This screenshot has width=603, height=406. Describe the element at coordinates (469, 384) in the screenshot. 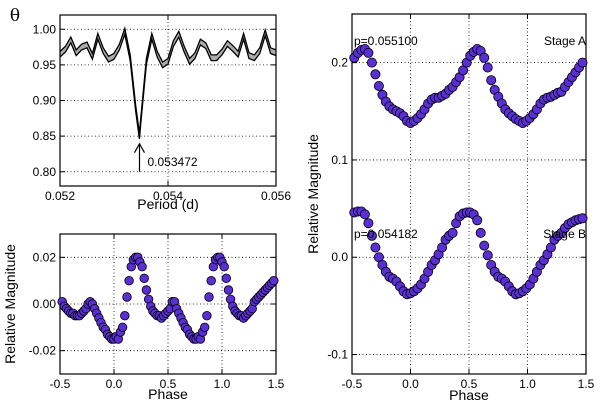

I see `p3-xtick-label: 0.5` at that location.